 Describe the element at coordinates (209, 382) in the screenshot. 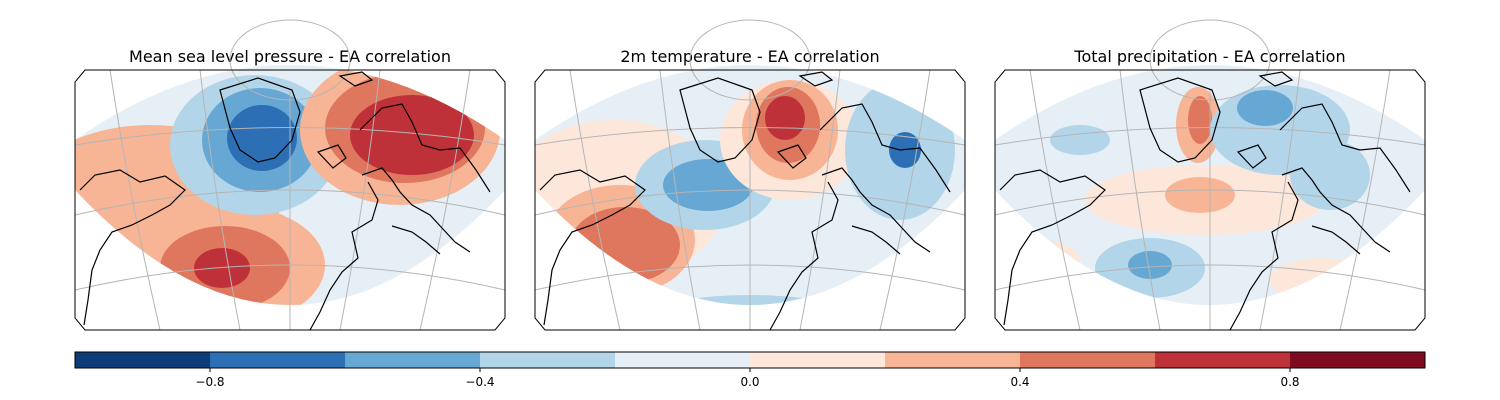

I see `colorbar-tick-label: −0.8` at that location.